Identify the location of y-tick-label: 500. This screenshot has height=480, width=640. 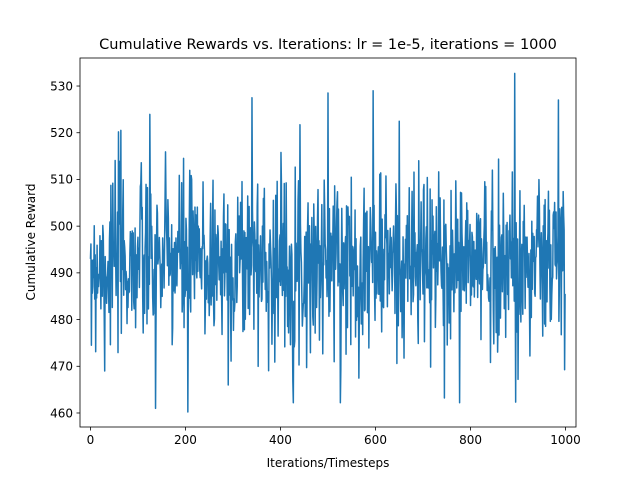
(61, 226).